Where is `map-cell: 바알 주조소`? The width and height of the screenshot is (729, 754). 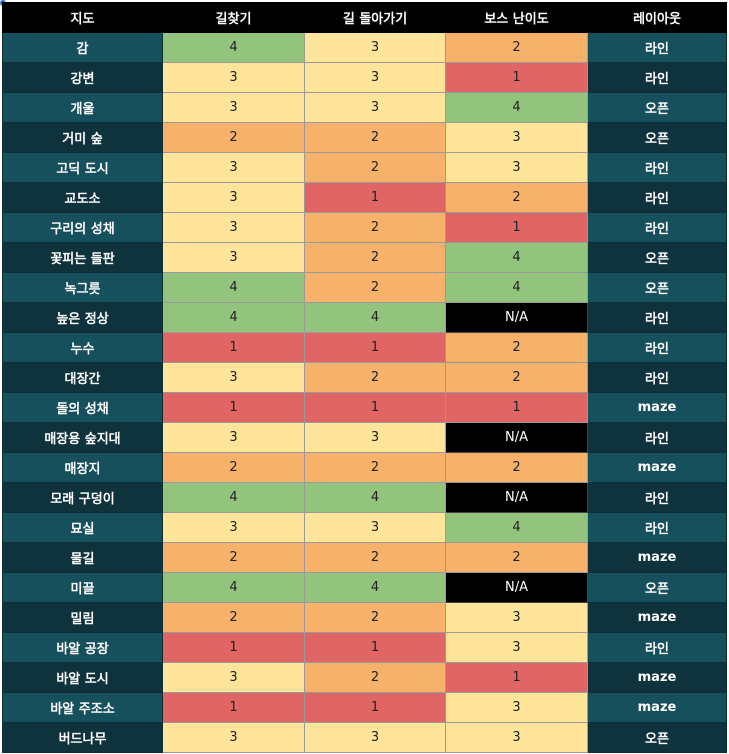
map-cell: 바알 주조소 is located at coordinates (82, 707).